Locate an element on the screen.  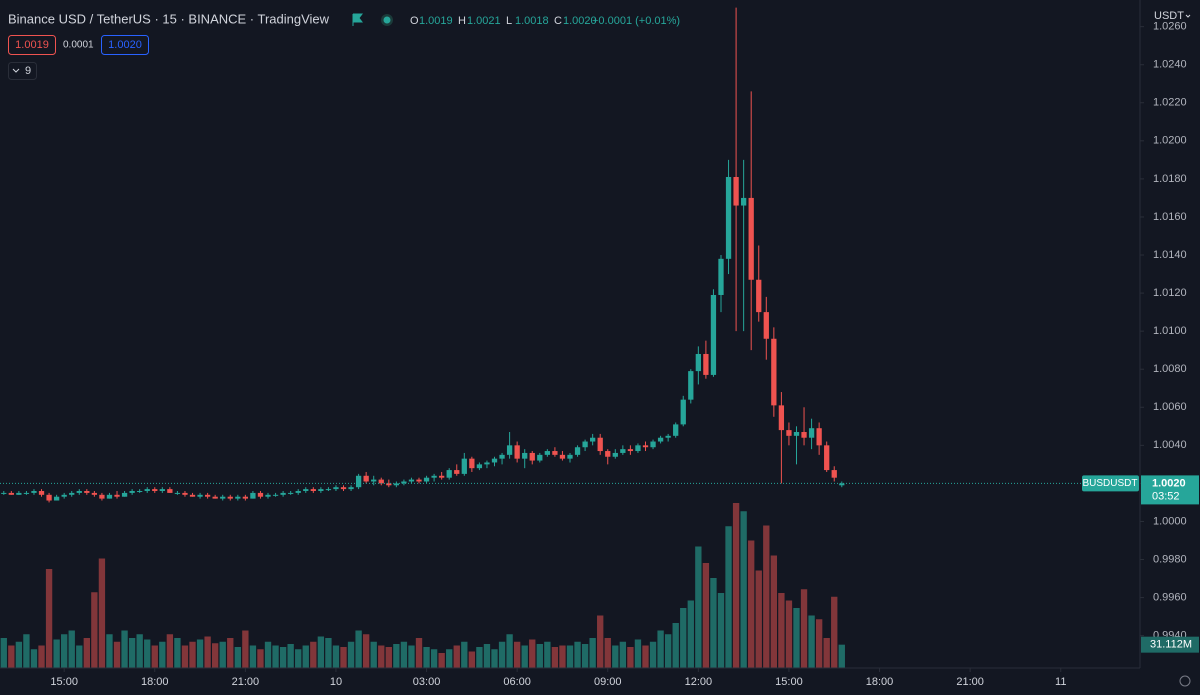
bid-box is located at coordinates (32, 45).